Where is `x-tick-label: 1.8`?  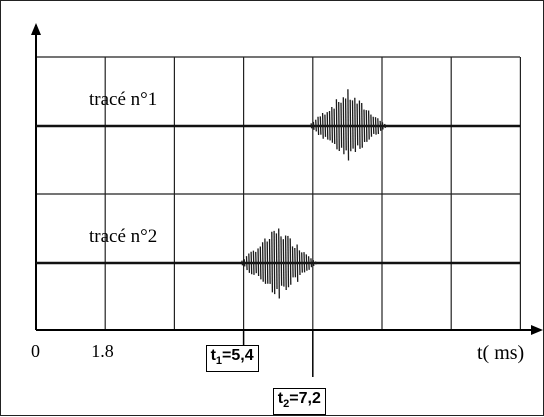 x-tick-label: 1.8 is located at coordinates (102, 351).